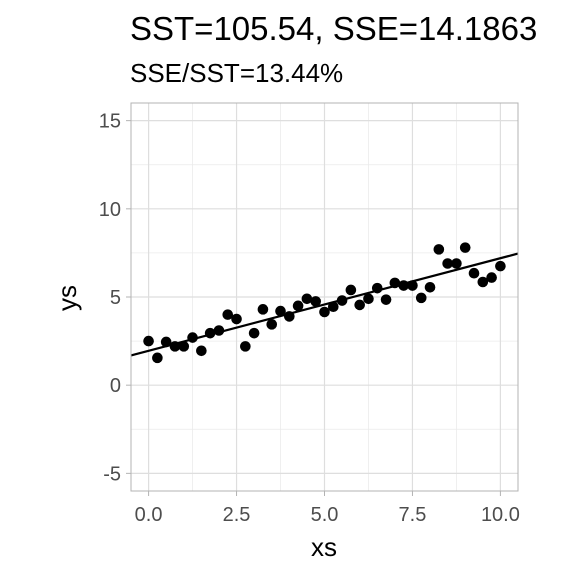  What do you see at coordinates (112, 474) in the screenshot?
I see `y-tick-label: -5` at bounding box center [112, 474].